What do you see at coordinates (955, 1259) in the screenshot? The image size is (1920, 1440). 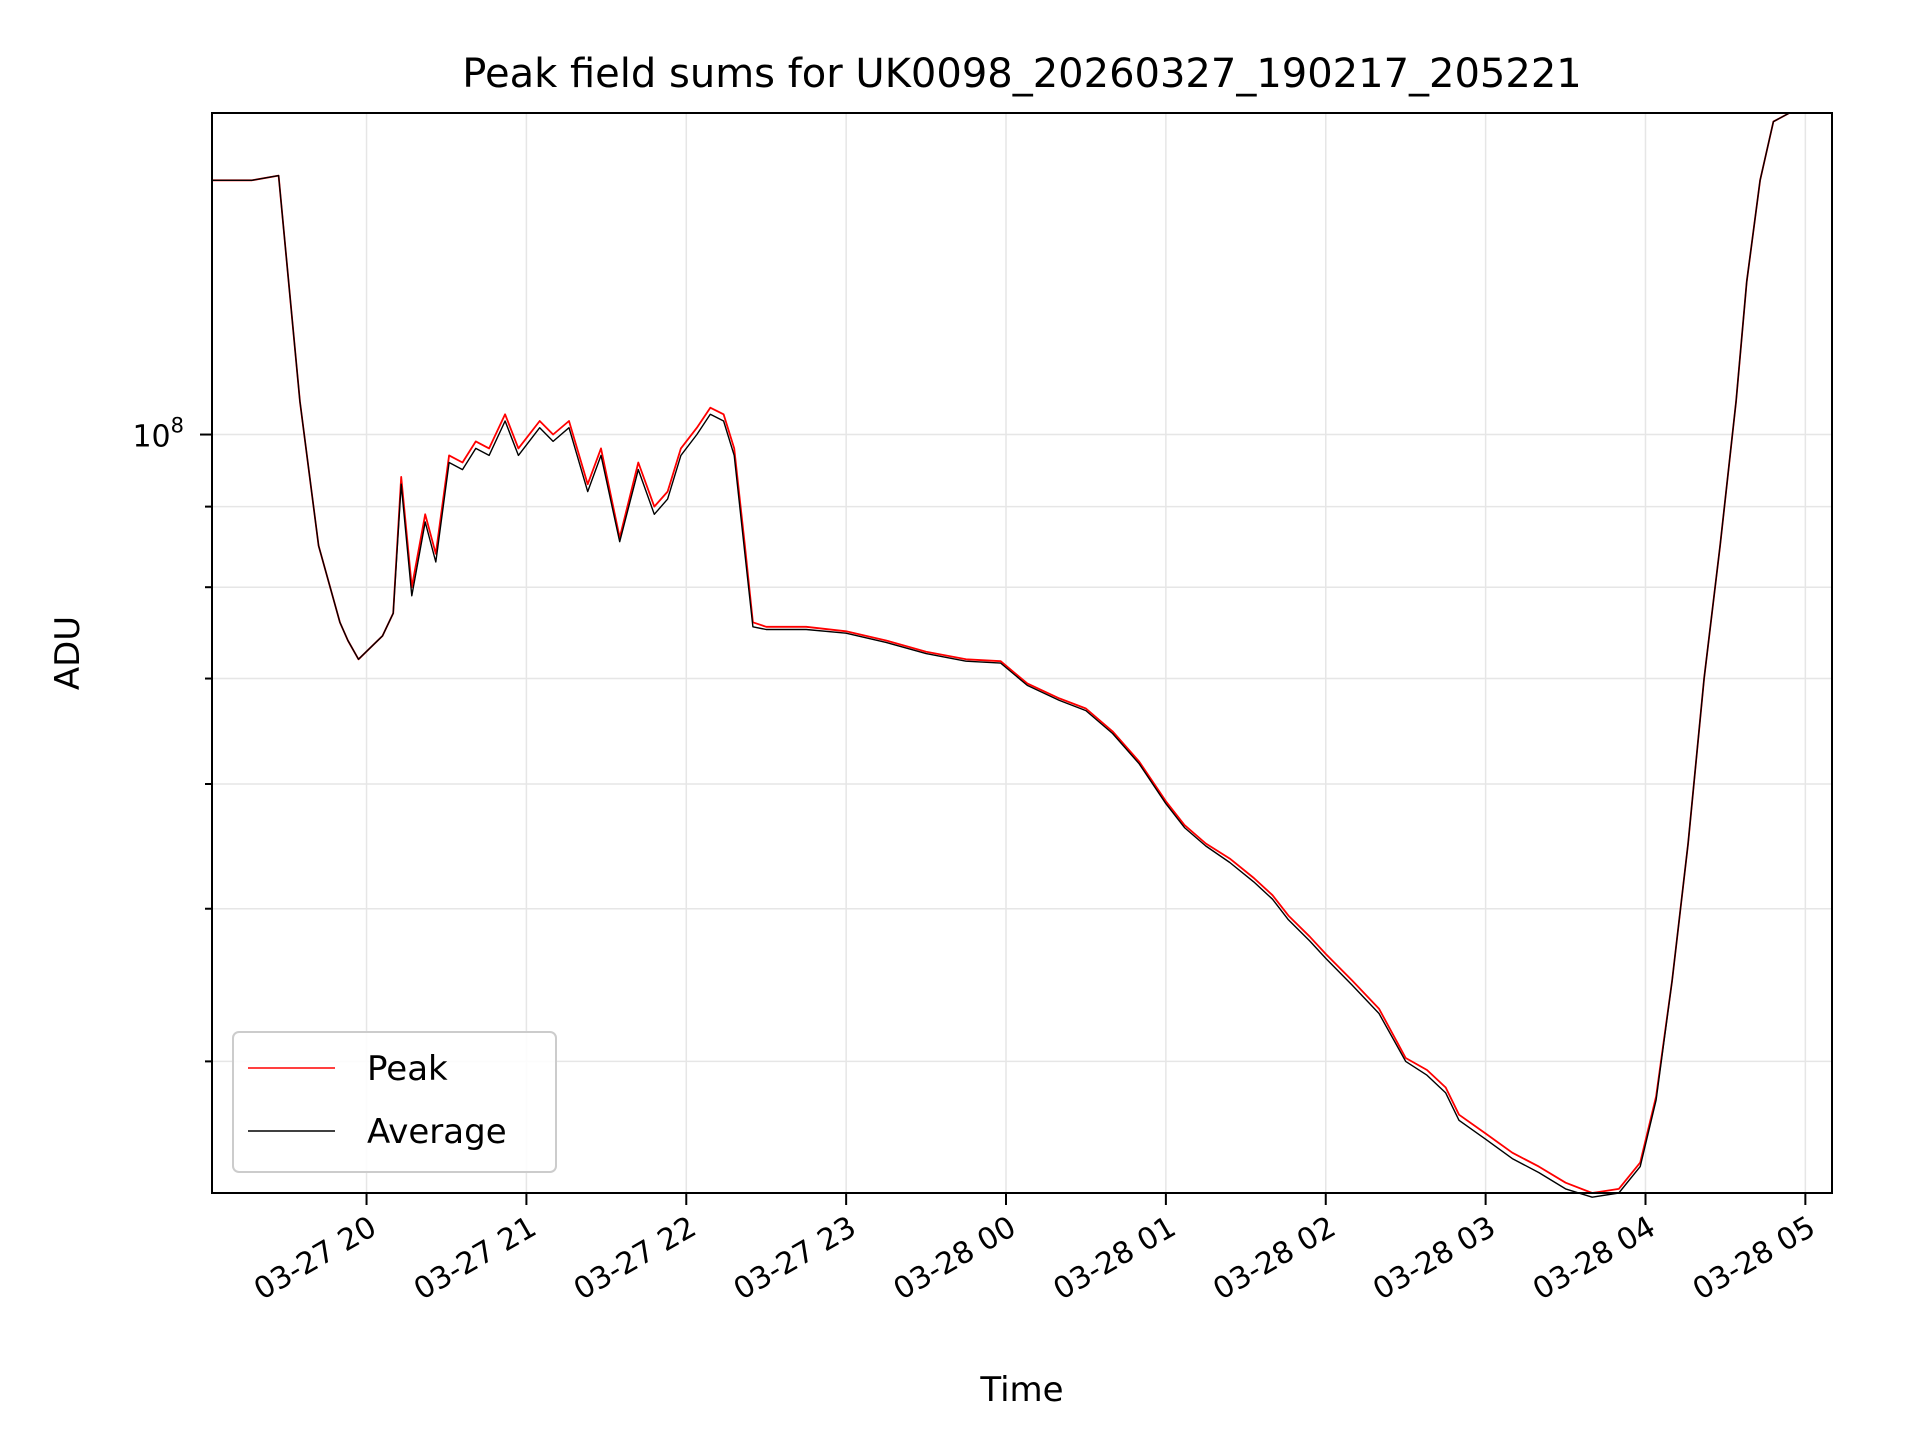 I see `x-tick-label: 03-28 00` at bounding box center [955, 1259].